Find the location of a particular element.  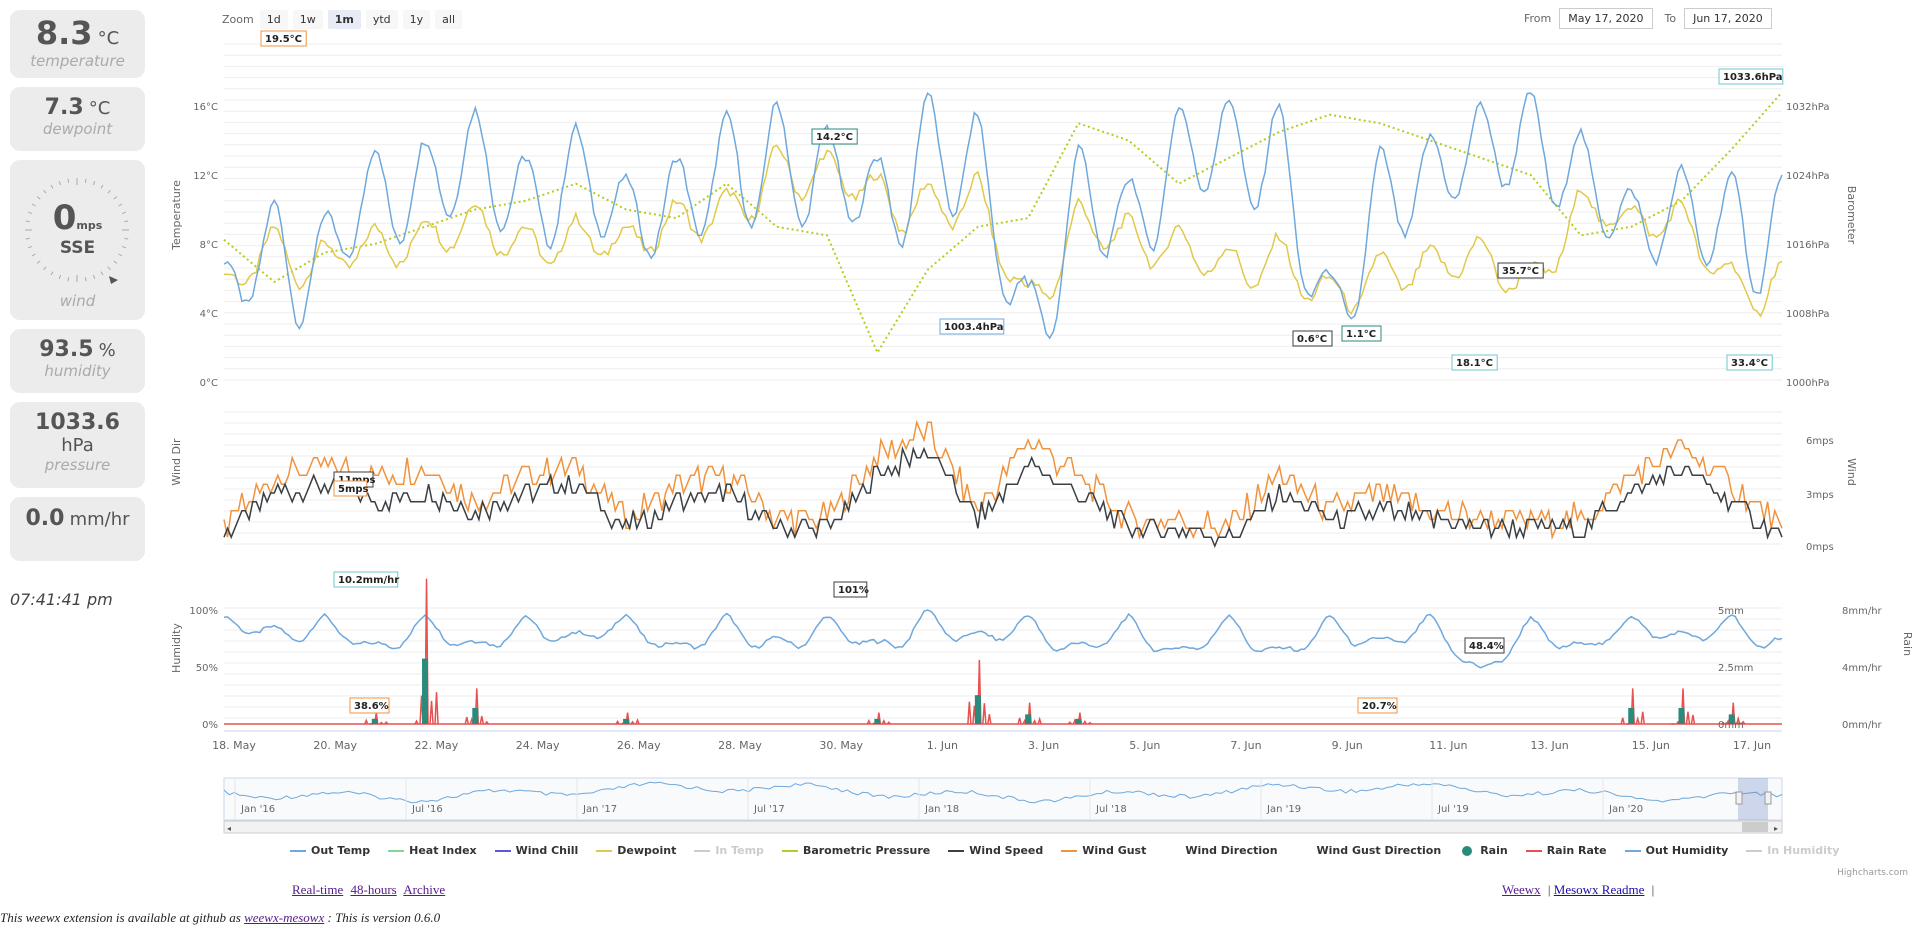

zoom-ytd-button: ytd is located at coordinates (381, 19).